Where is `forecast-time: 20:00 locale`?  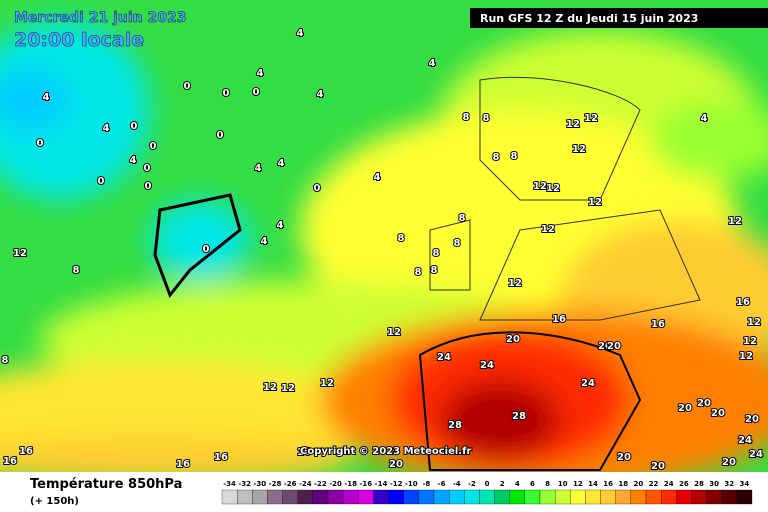
forecast-time: 20:00 locale is located at coordinates (79, 40).